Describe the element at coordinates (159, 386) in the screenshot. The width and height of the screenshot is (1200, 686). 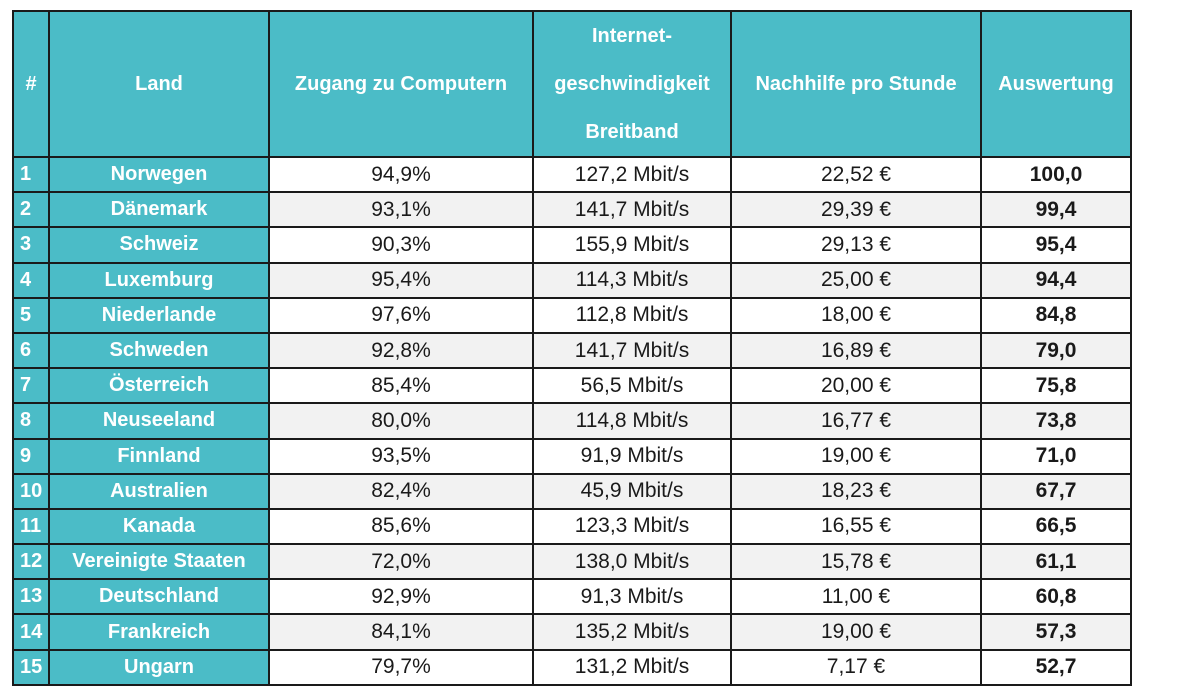
I see `country-cell: Österreich` at that location.